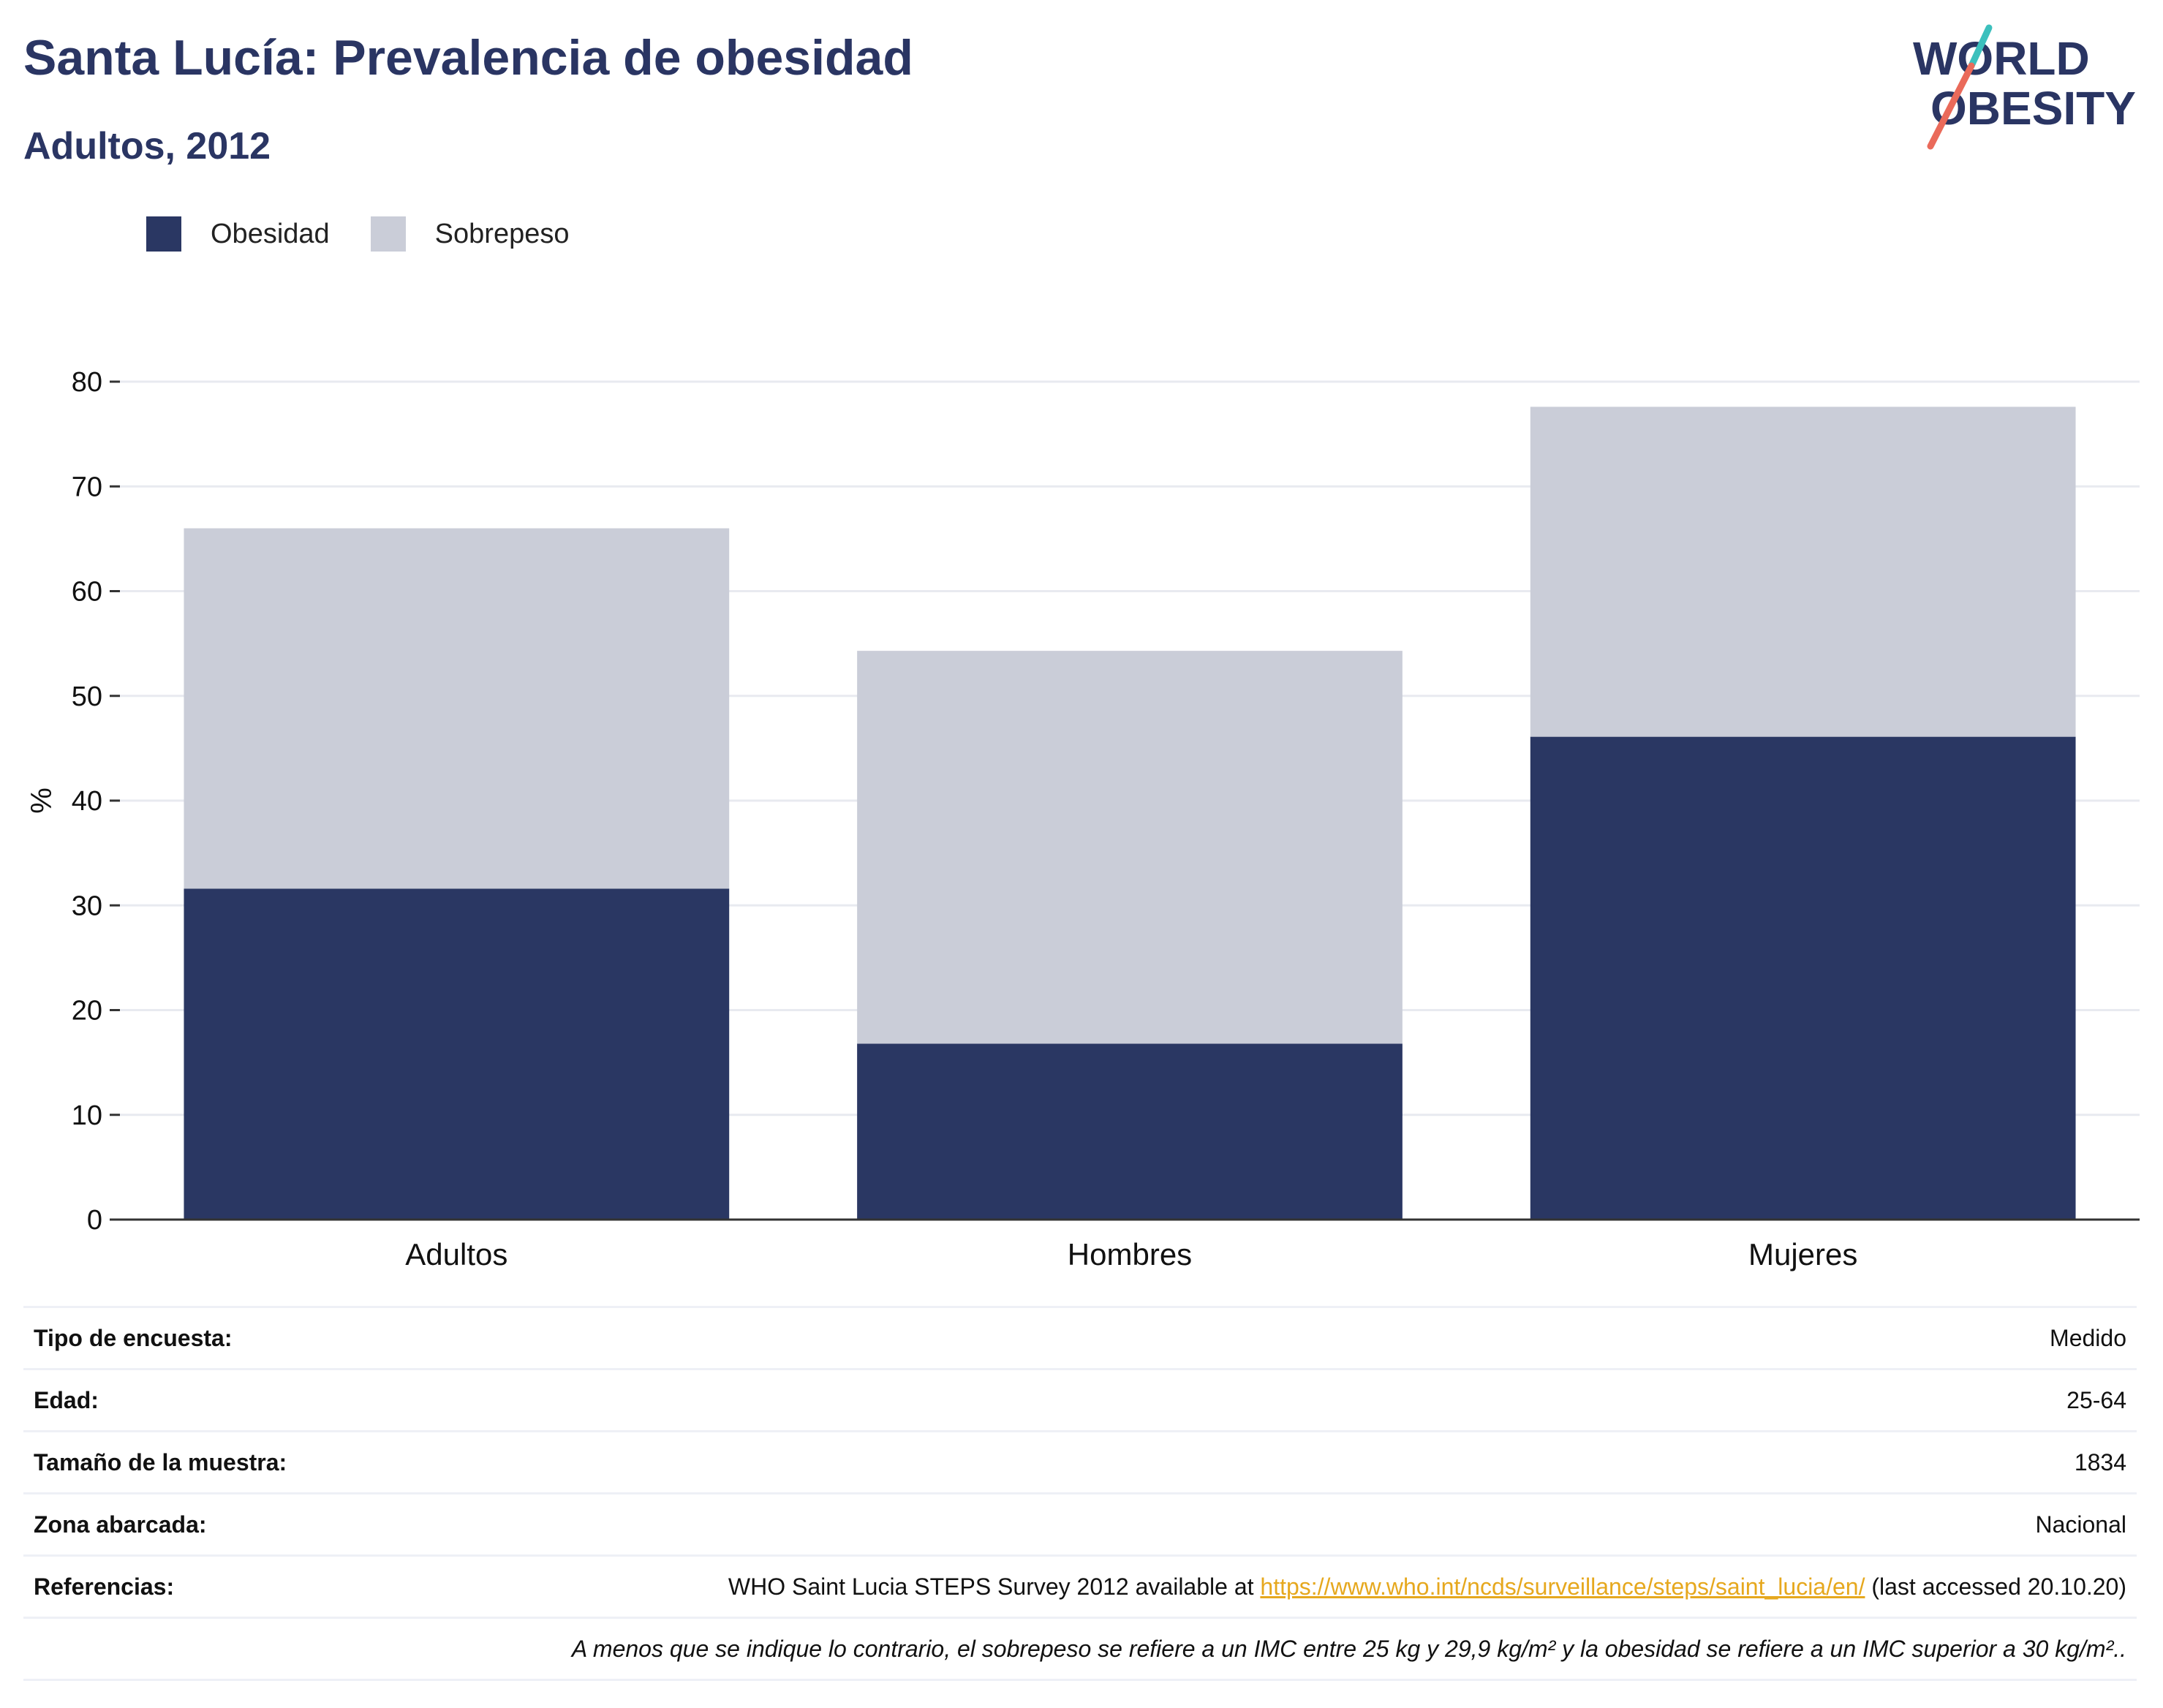 Image resolution: width=2163 pixels, height=1708 pixels. What do you see at coordinates (1803, 572) in the screenshot?
I see `bar-sobrepeso-mujeres` at bounding box center [1803, 572].